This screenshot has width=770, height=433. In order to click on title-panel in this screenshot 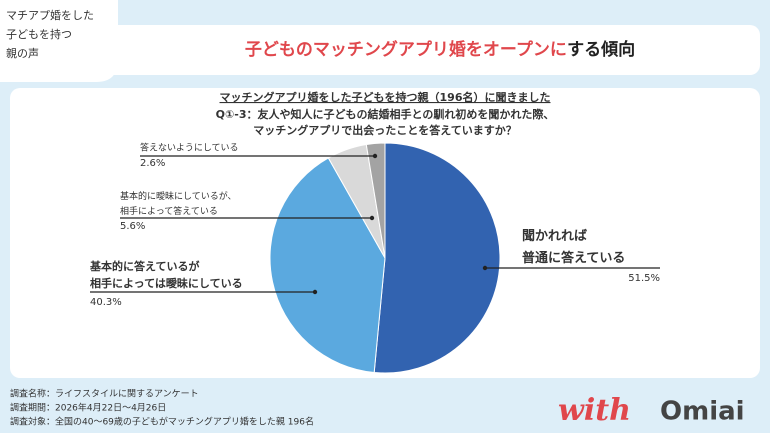, I will do `click(385, 50)`.